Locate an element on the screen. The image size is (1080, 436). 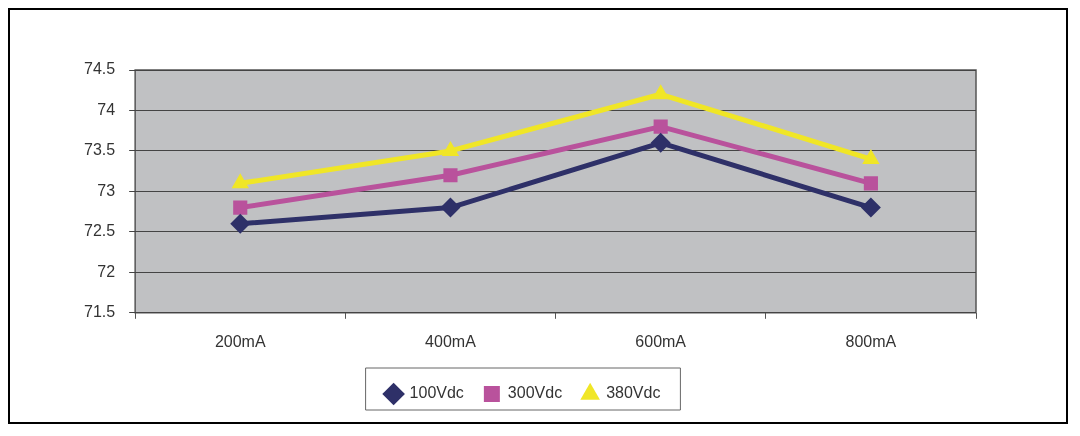
y-tick-label: 74 is located at coordinates (106, 109).